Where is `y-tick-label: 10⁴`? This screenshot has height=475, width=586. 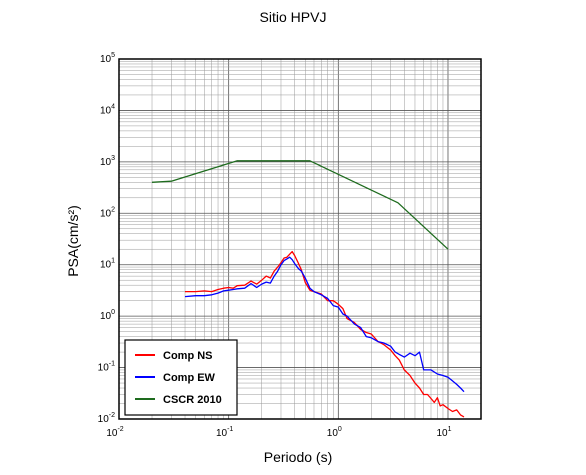
y-tick-label: 10⁴ is located at coordinates (107, 109).